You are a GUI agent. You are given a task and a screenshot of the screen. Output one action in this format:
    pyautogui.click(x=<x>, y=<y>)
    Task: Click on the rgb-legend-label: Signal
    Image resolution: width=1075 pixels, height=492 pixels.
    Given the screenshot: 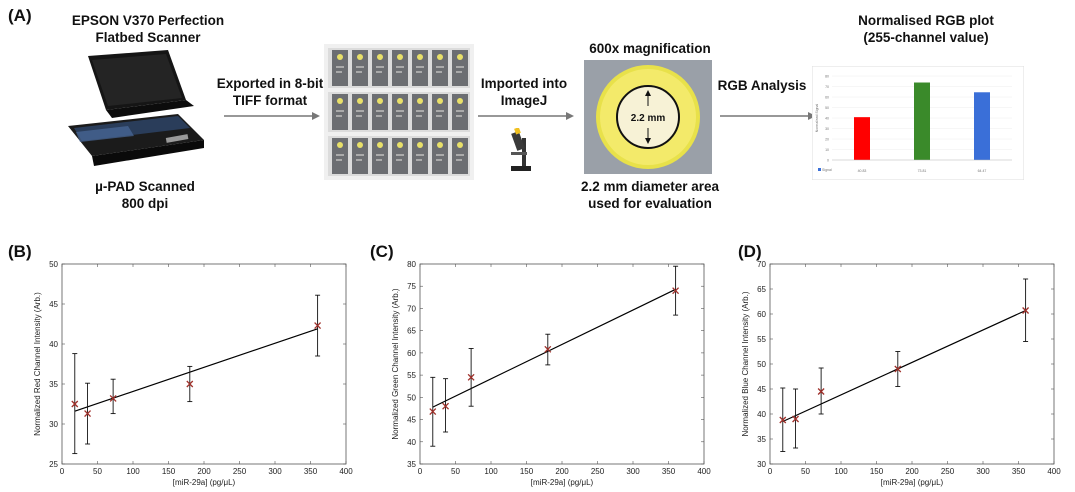 What is the action you would take?
    pyautogui.click(x=827, y=170)
    